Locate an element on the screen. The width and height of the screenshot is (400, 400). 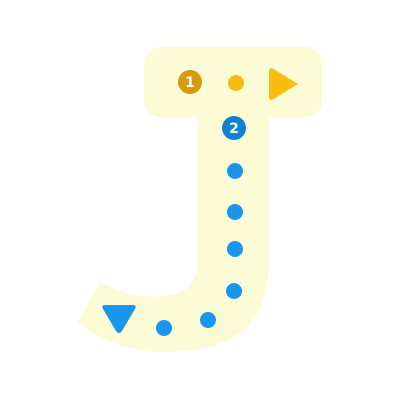
number-one-badge-icon is located at coordinates (190, 82).